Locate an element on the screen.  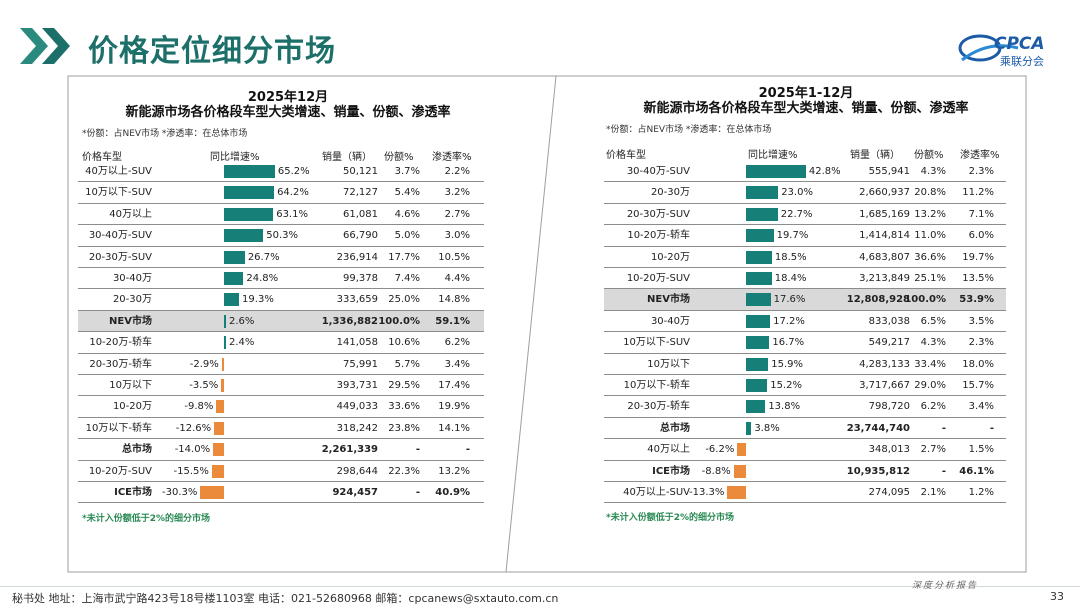
row-share: 22.3% is located at coordinates (404, 471).